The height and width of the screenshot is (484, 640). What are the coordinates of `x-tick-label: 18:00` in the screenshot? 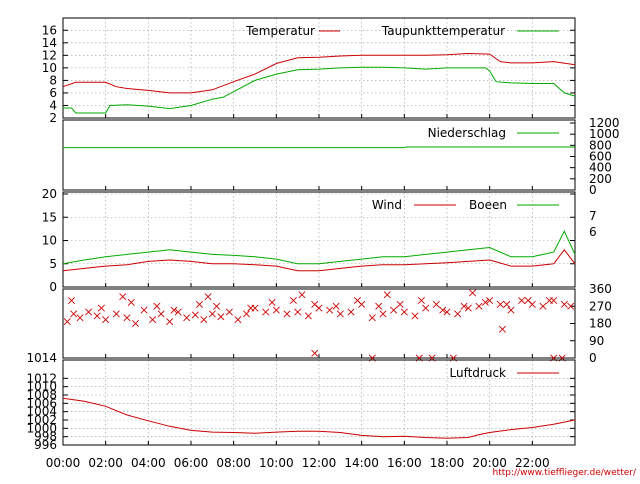 It's located at (447, 463).